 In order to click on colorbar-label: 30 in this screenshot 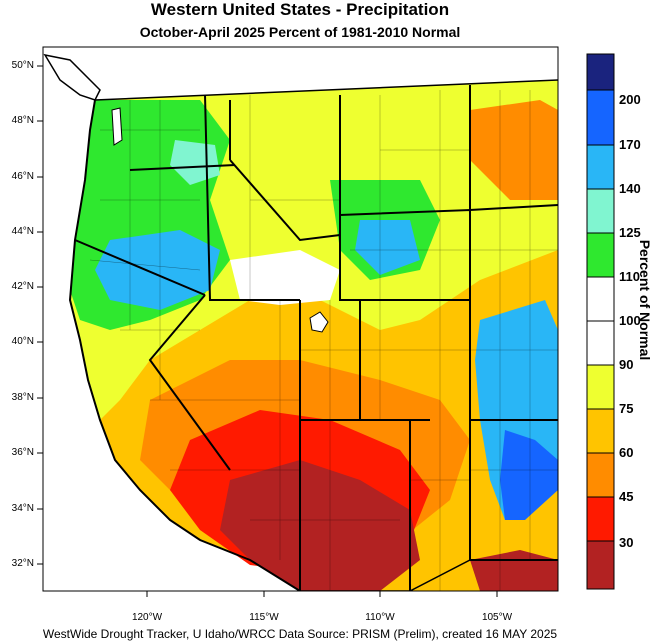, I will do `click(626, 542)`.